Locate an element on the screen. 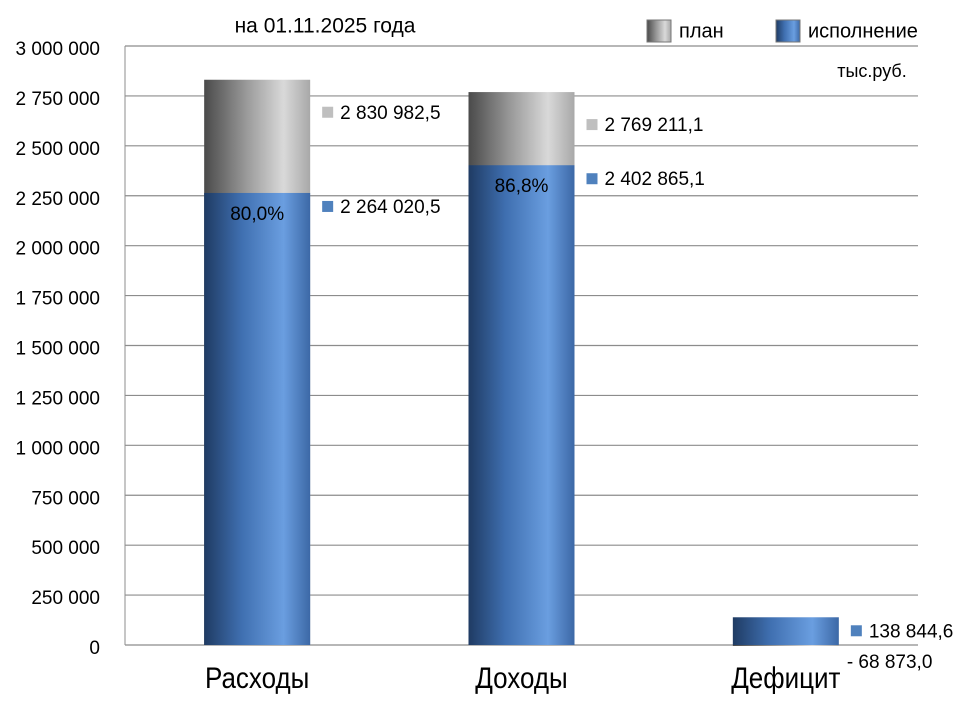 Image resolution: width=960 pixels, height=720 pixels. value-label: - 68 873,0 is located at coordinates (890, 662).